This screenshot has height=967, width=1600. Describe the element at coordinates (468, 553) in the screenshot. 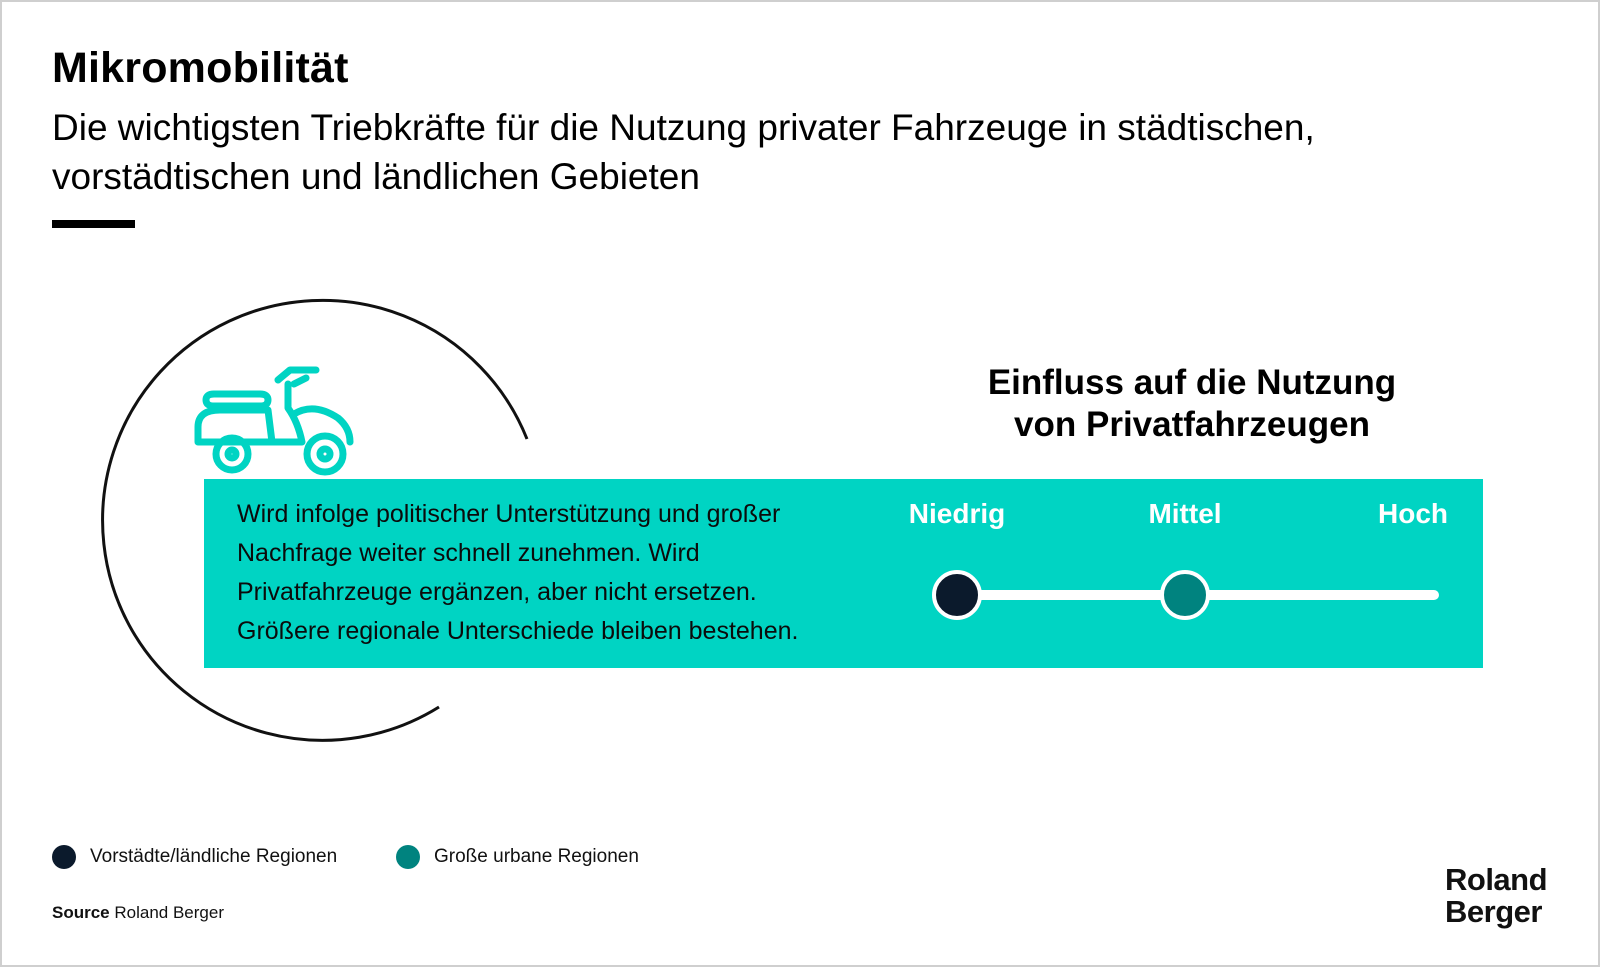

I see `panel-line: Nachfrage weiter schnell zunehmen. Wird` at that location.